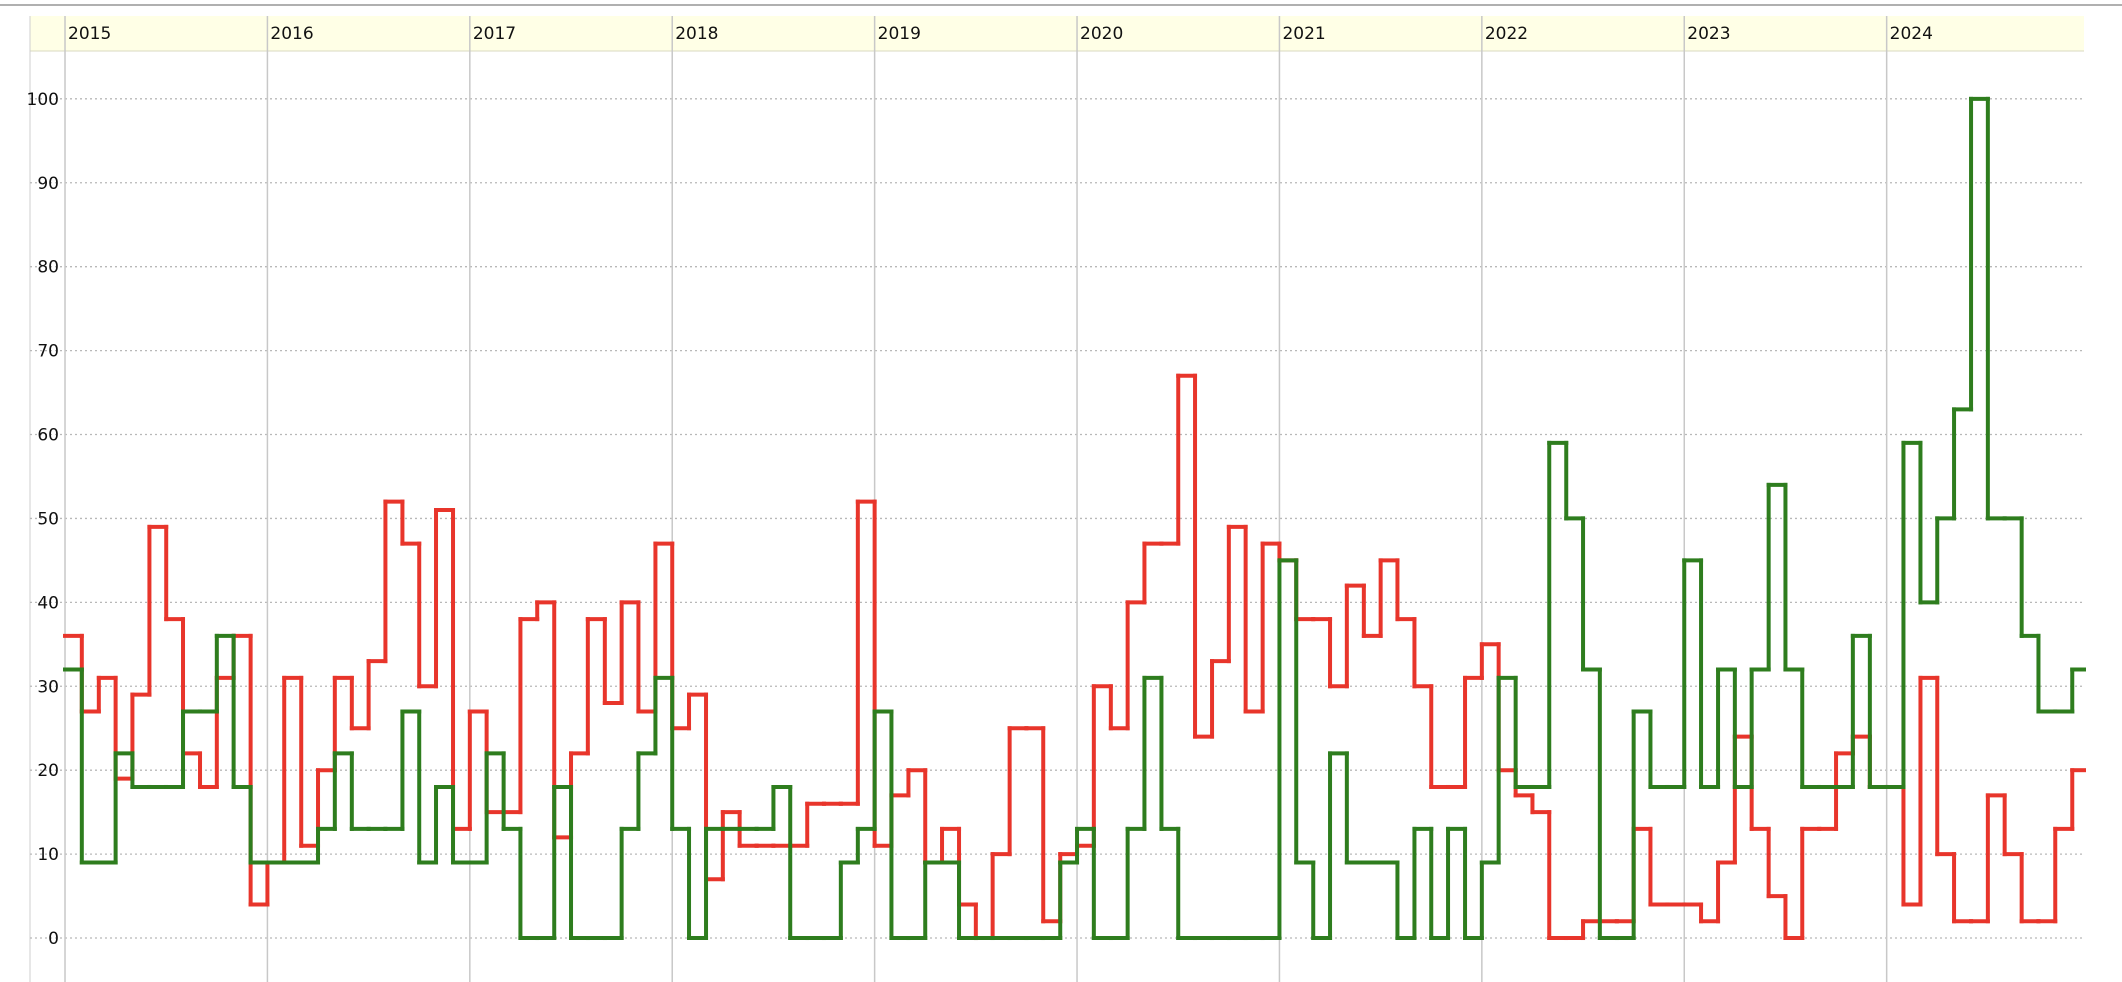  What do you see at coordinates (48, 352) in the screenshot?
I see `y-tick-label: 70` at bounding box center [48, 352].